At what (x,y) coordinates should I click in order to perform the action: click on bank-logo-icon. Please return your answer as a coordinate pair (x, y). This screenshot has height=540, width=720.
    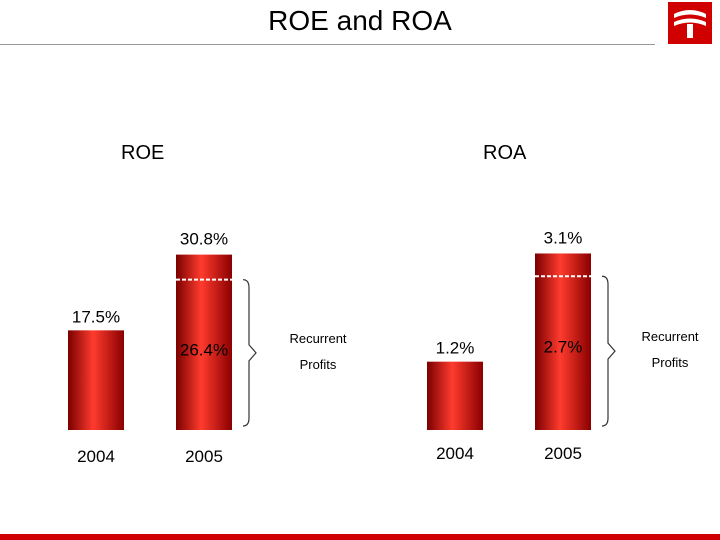
    Looking at the image, I should click on (690, 23).